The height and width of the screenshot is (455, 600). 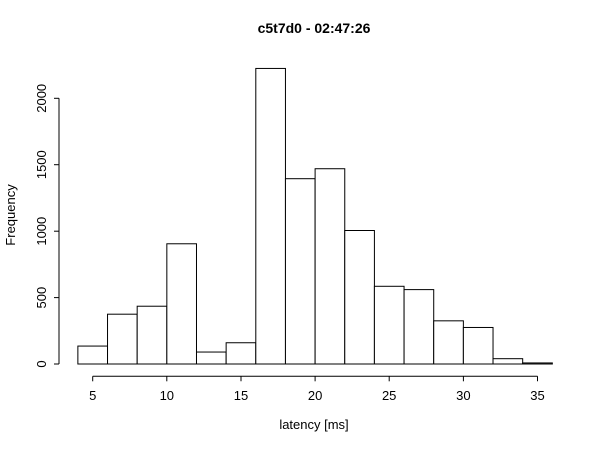 What do you see at coordinates (92, 395) in the screenshot?
I see `x-axis-tick-label: 5` at bounding box center [92, 395].